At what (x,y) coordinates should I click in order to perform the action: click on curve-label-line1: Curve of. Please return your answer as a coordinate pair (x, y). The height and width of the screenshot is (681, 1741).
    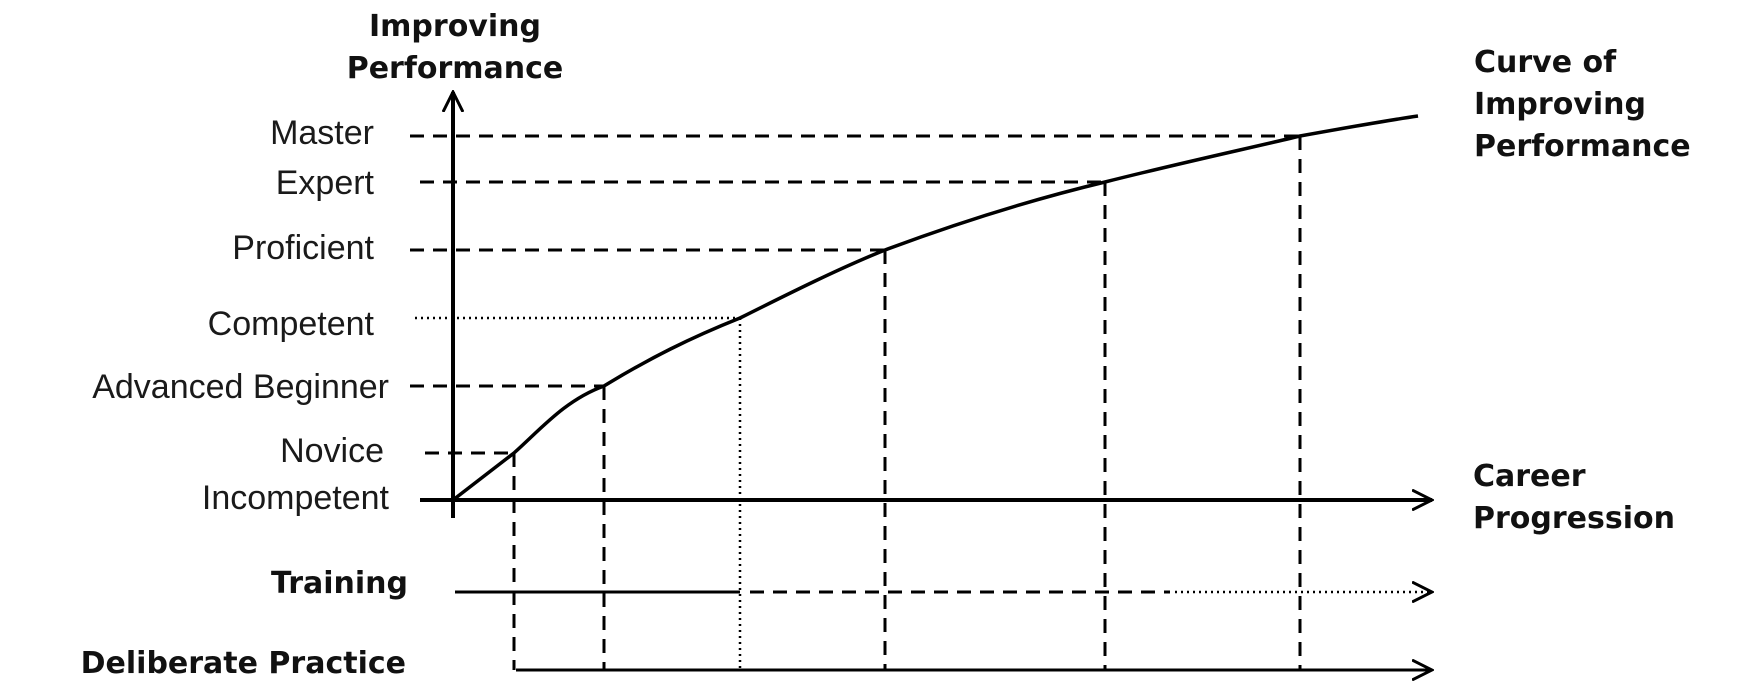
    Looking at the image, I should click on (1545, 62).